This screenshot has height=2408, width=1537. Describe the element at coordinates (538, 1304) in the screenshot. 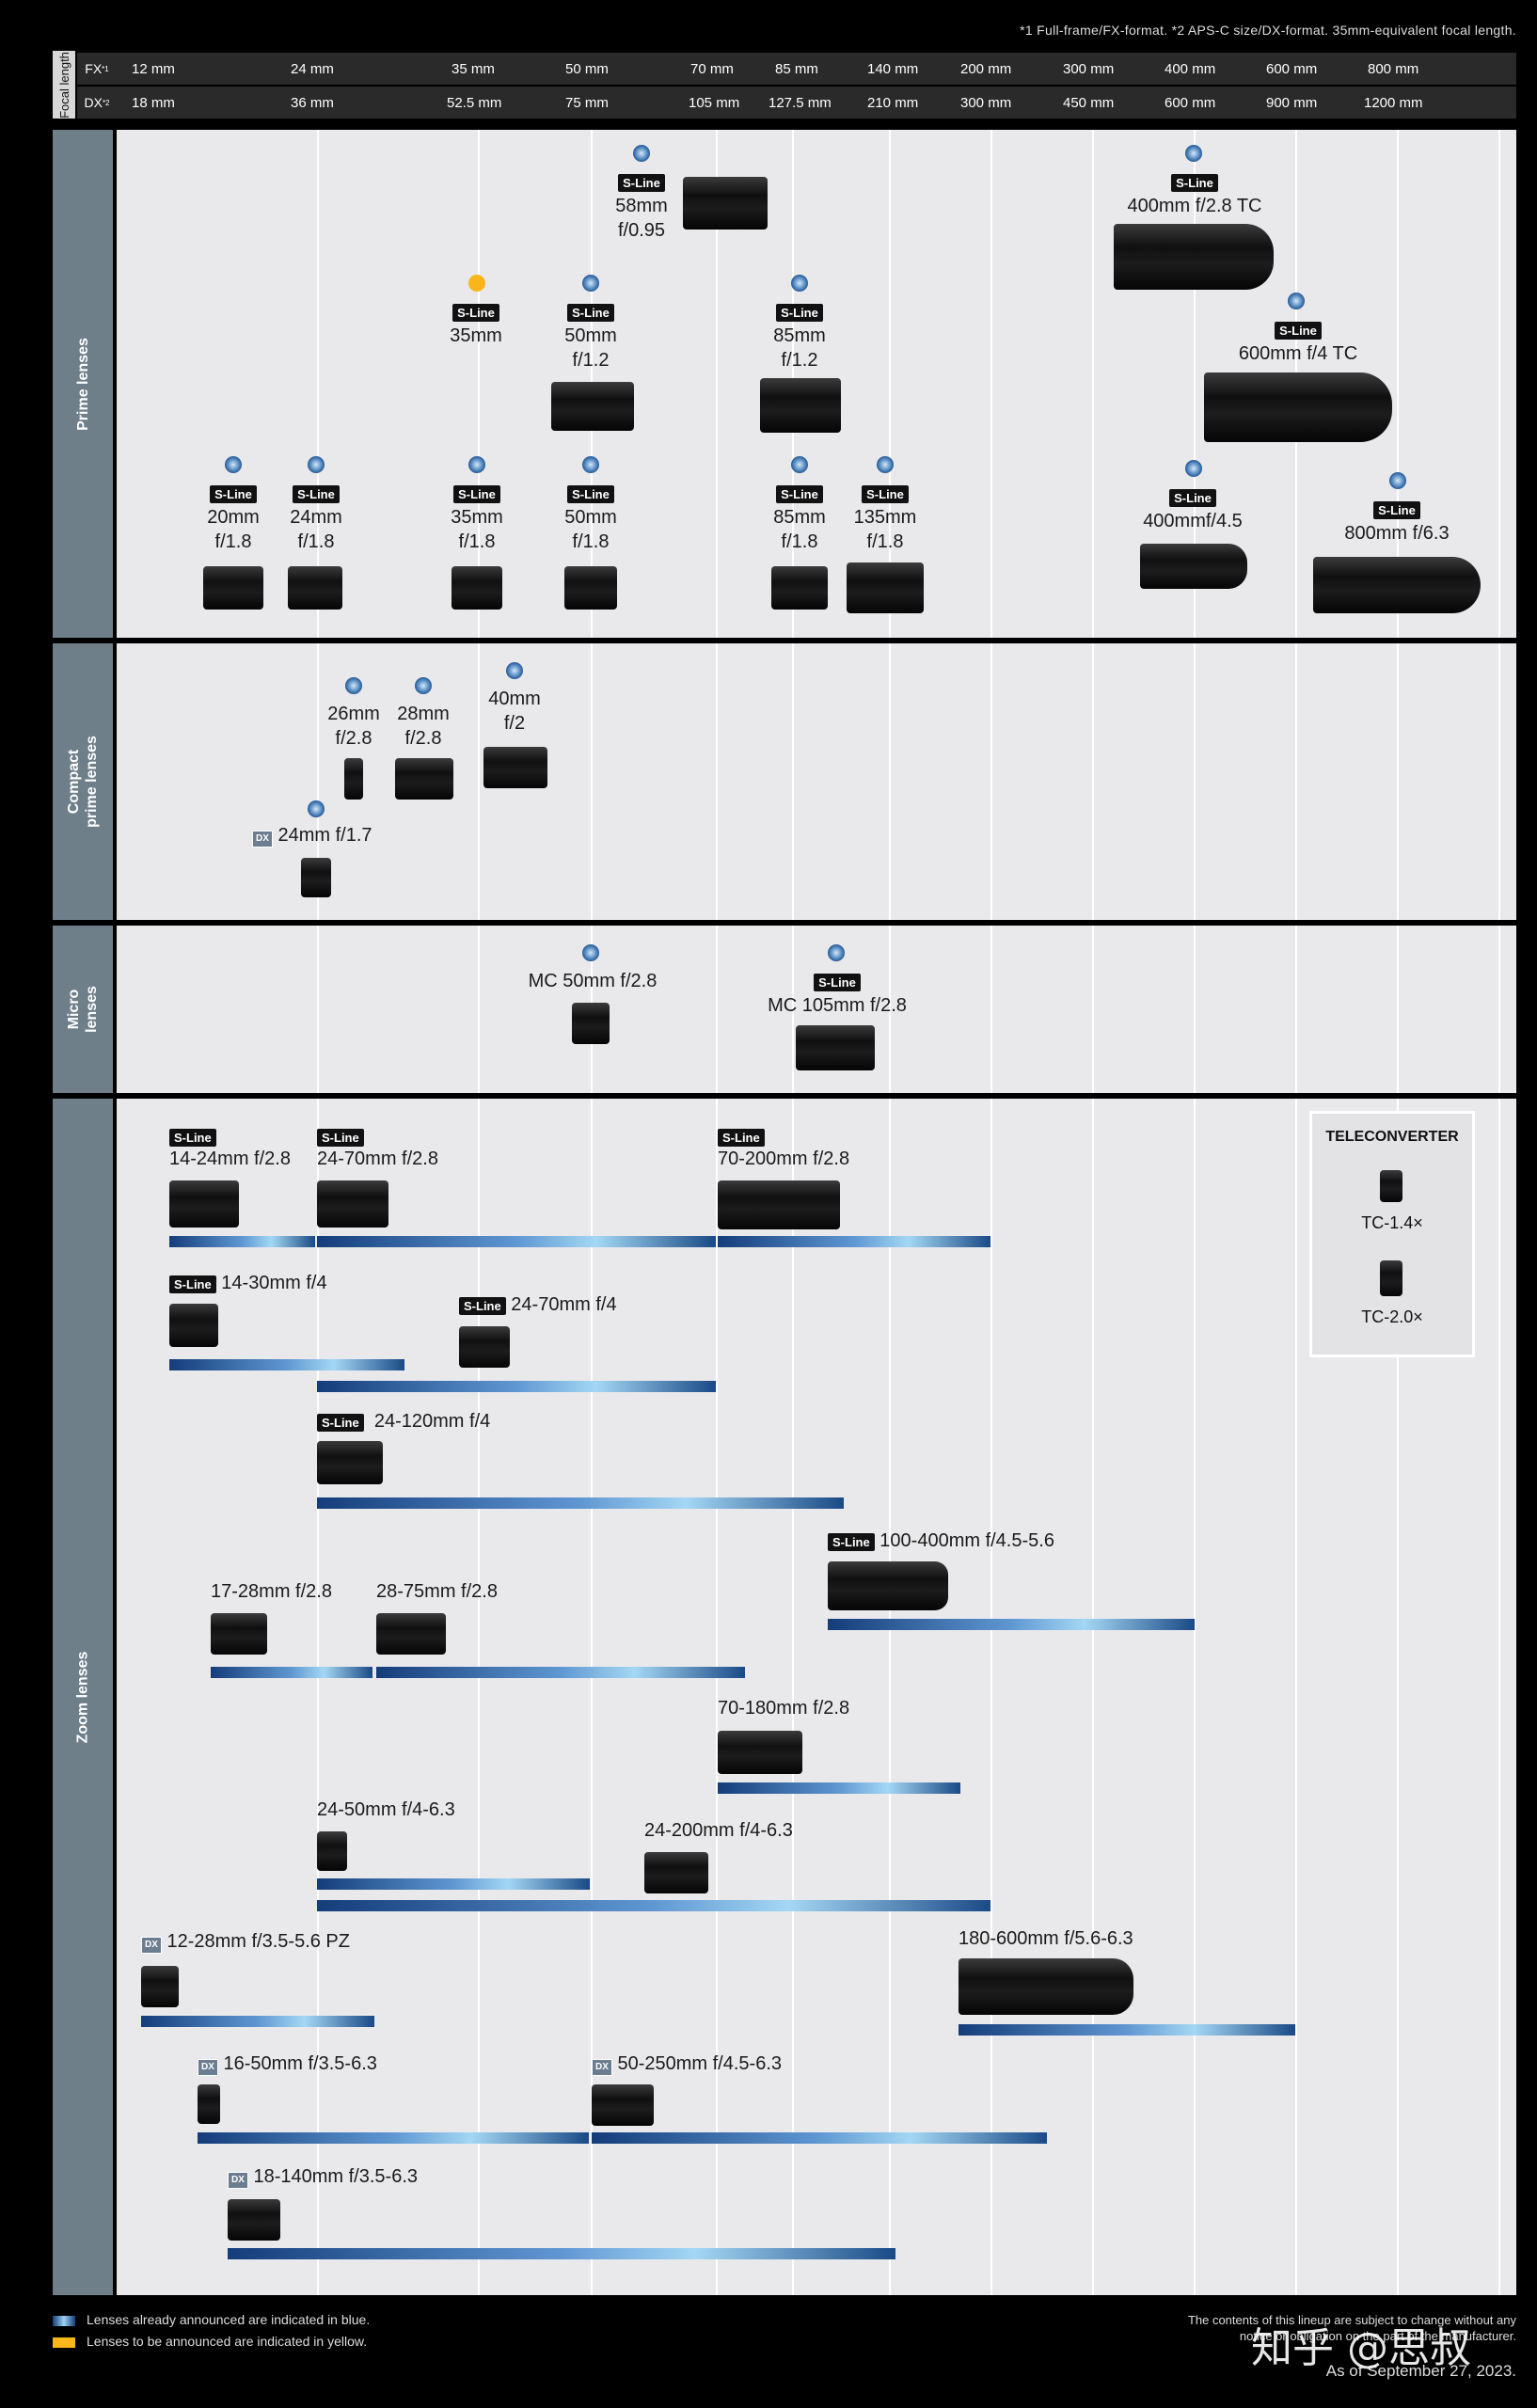

I see `zoom-24-70-f4-label: S-Line 24-70mm f/4` at that location.